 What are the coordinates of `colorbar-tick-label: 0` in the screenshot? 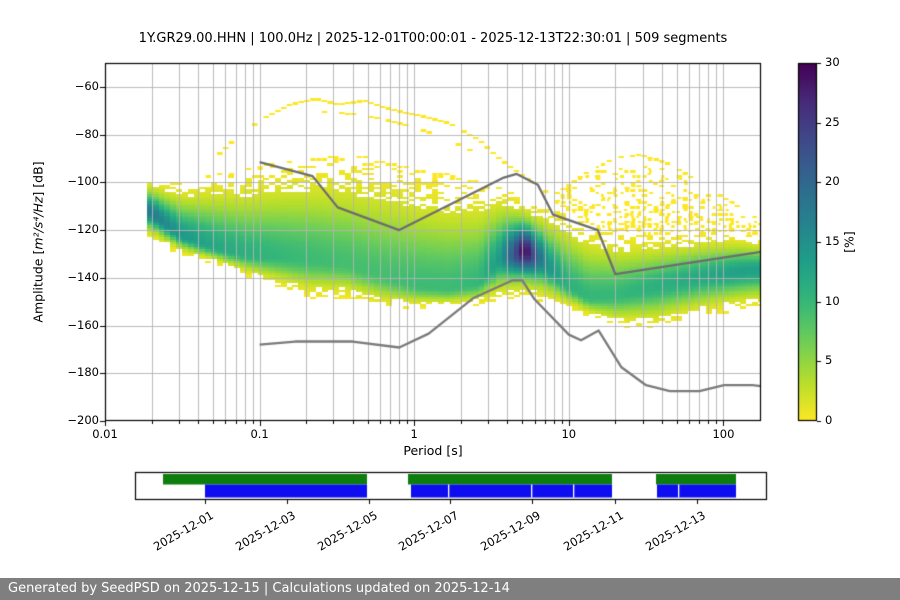 It's located at (829, 420).